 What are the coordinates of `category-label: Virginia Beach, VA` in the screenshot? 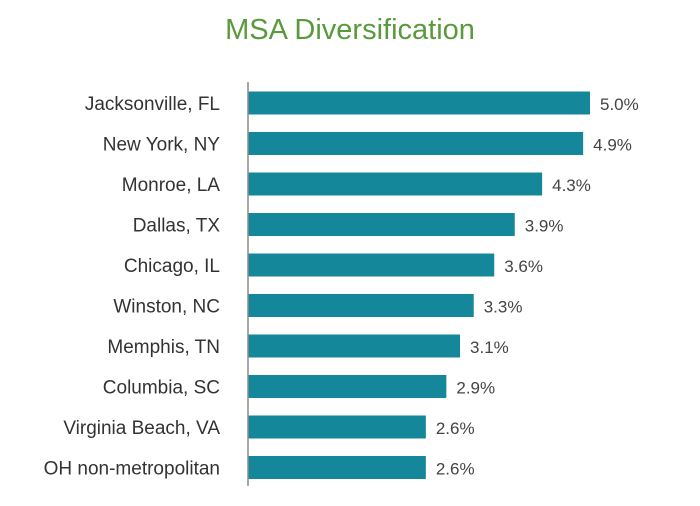 It's located at (141, 428).